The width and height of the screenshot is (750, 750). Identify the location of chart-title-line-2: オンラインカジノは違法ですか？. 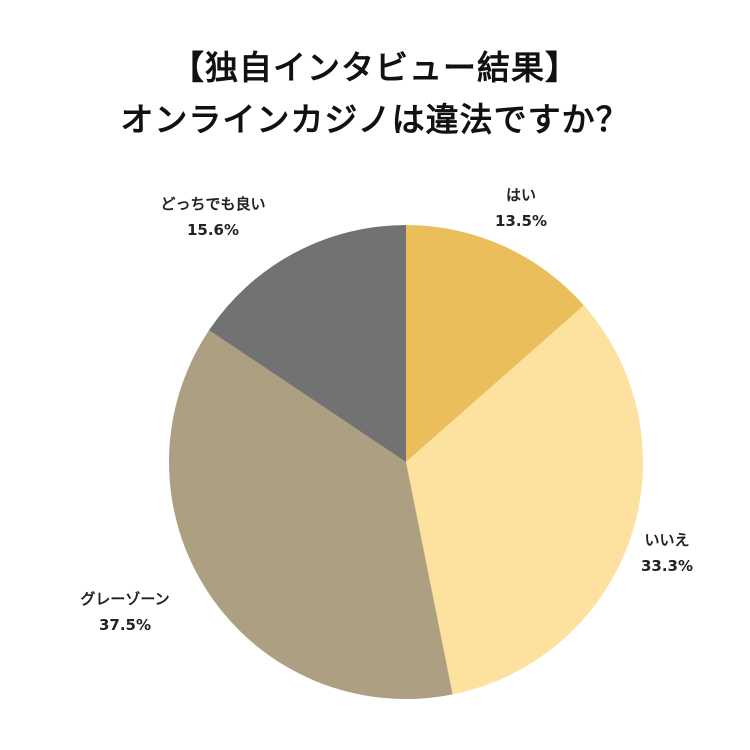
(375, 119).